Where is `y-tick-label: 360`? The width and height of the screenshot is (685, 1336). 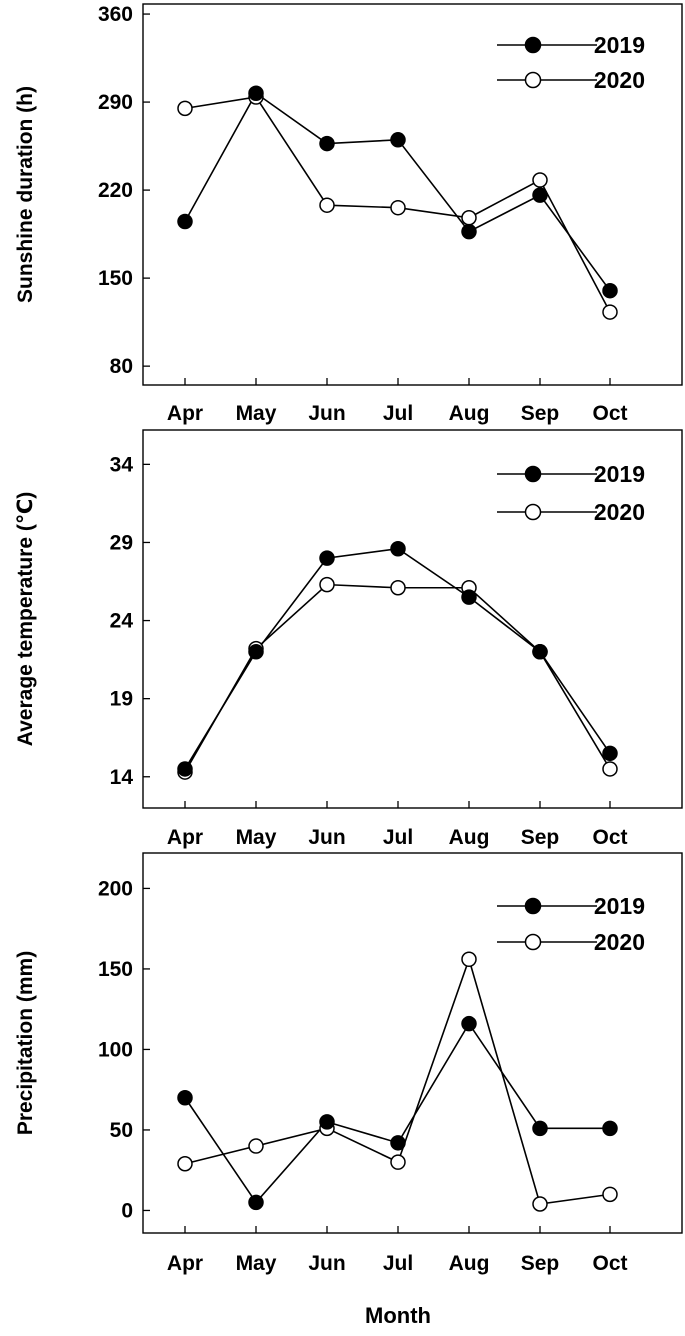 y-tick-label: 360 is located at coordinates (115, 14).